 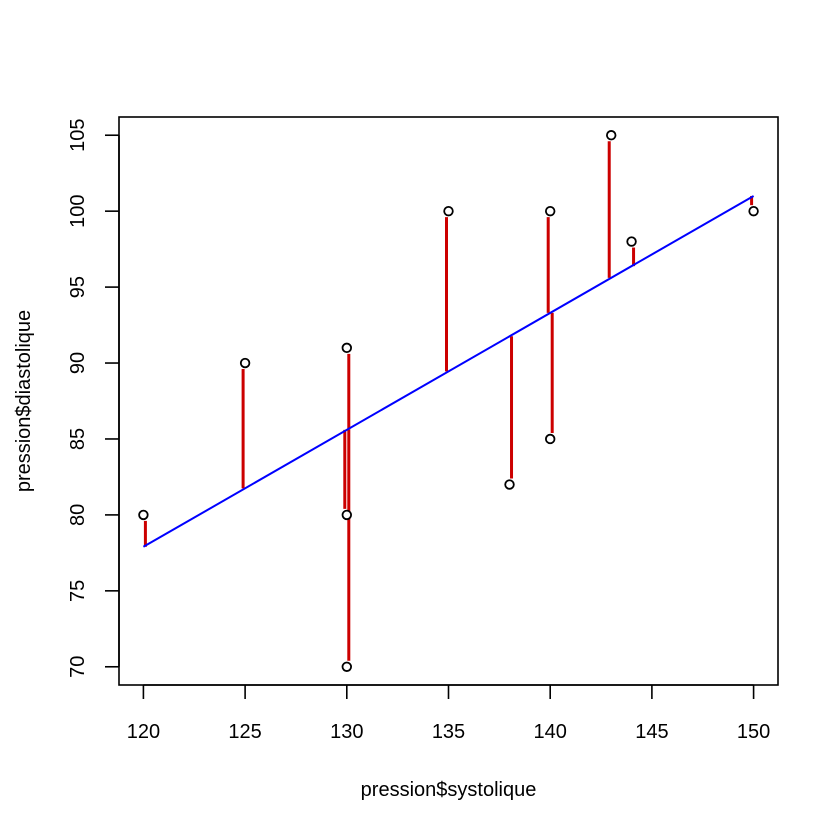 What do you see at coordinates (78, 591) in the screenshot?
I see `y-tick-label: 75` at bounding box center [78, 591].